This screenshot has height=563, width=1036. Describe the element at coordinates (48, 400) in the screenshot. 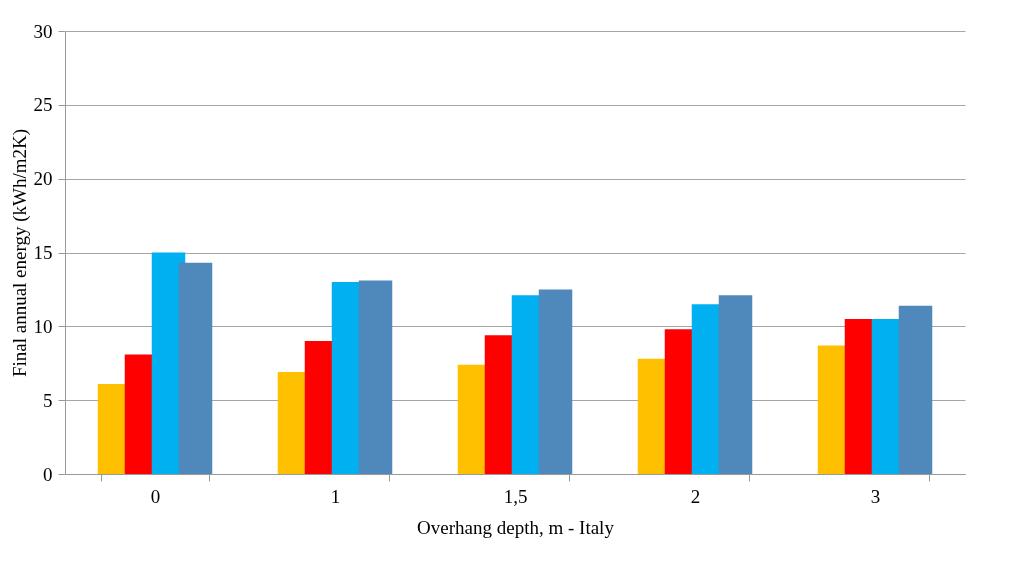

I see `y-tick-label: 5` at that location.